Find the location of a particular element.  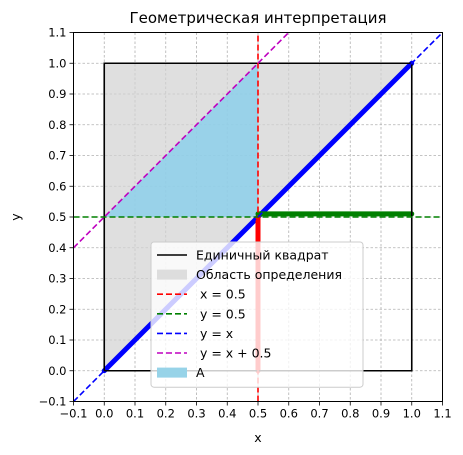

y-tick-label: 0.6 is located at coordinates (57, 186).